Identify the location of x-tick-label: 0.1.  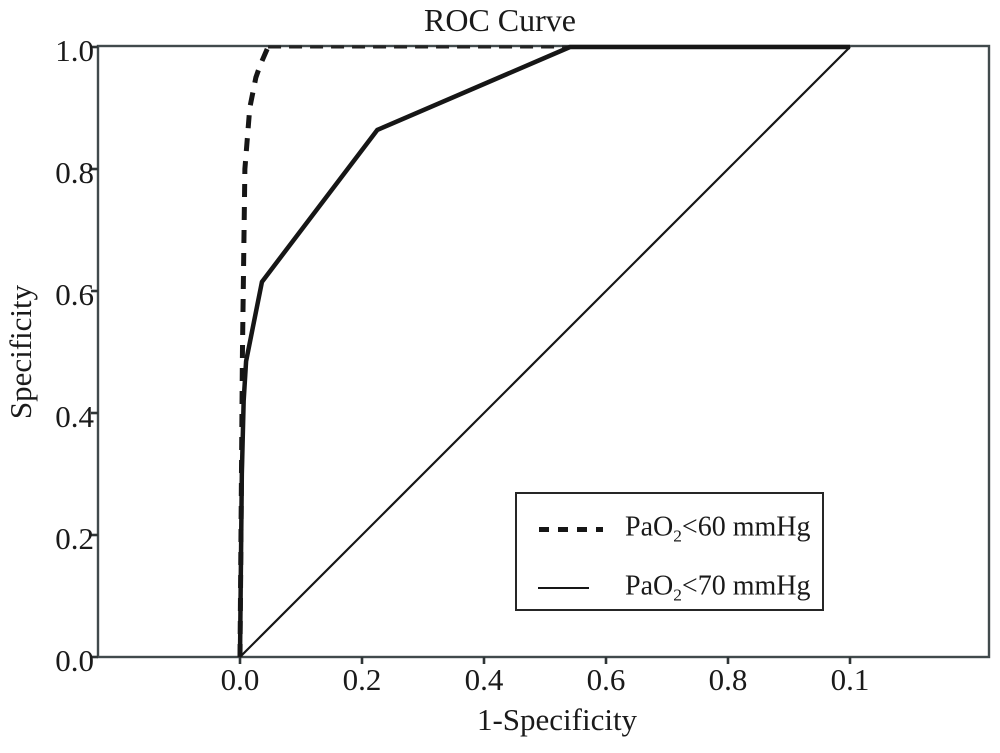
(850, 679).